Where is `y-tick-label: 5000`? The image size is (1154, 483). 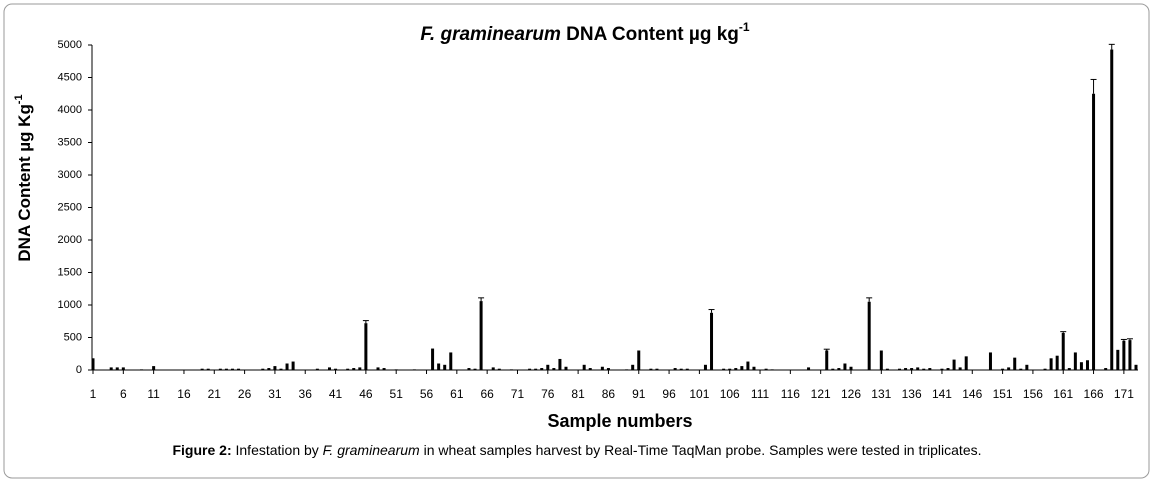 y-tick-label: 5000 is located at coordinates (70, 45).